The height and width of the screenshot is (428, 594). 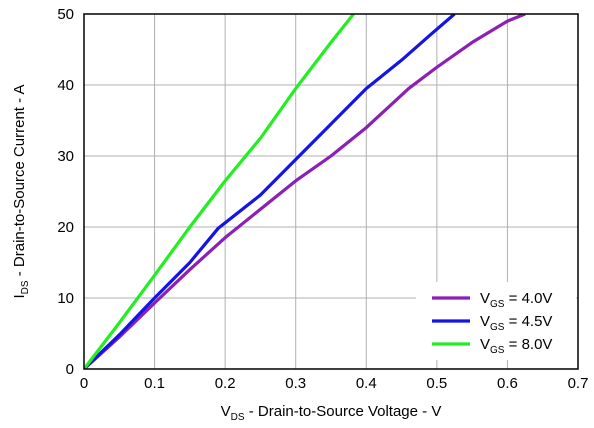 I want to click on y-tick-label: 40, so click(x=65, y=85).